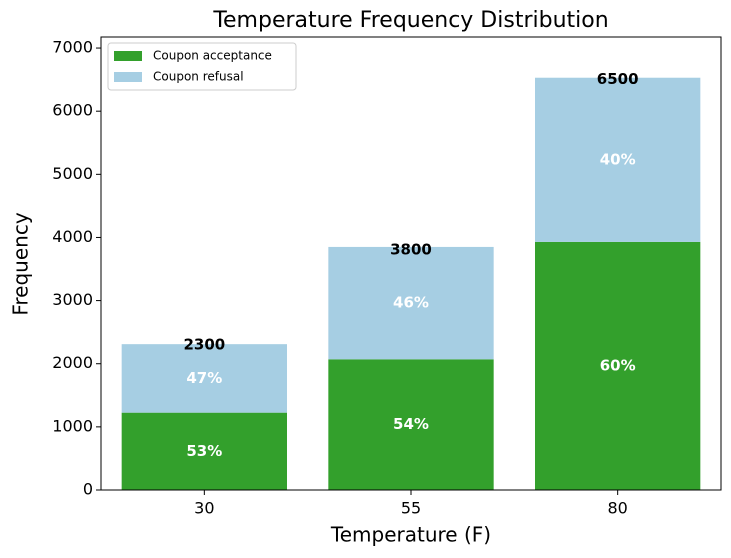 This screenshot has height=558, width=731. I want to click on legend-box, so click(202, 66).